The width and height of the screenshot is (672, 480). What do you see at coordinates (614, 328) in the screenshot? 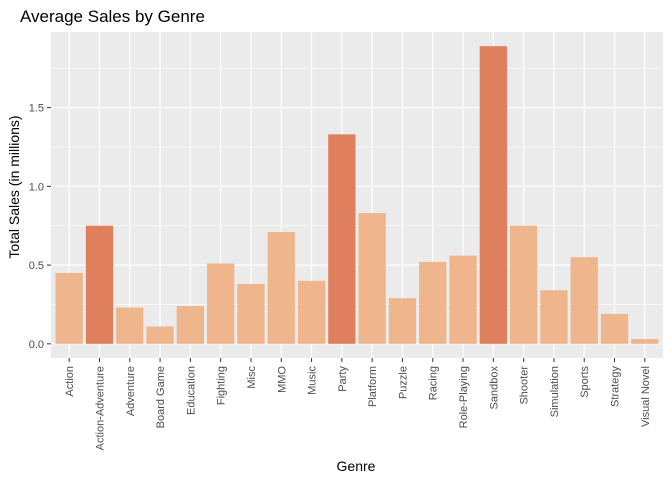
I see `bar-strategy` at bounding box center [614, 328].